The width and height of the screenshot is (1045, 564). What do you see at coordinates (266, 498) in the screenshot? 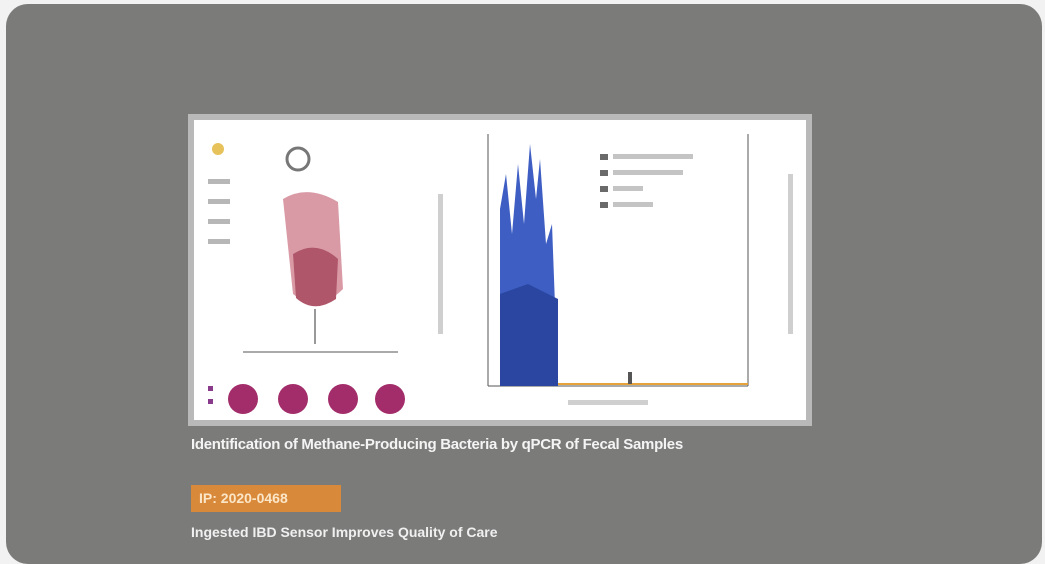
I see `tag: IP: 2020-0468` at bounding box center [266, 498].